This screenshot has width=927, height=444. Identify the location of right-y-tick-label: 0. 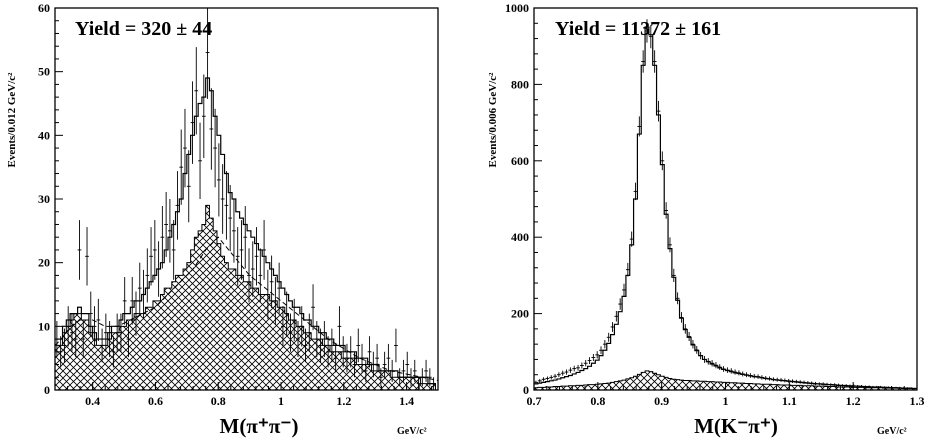
(526, 390).